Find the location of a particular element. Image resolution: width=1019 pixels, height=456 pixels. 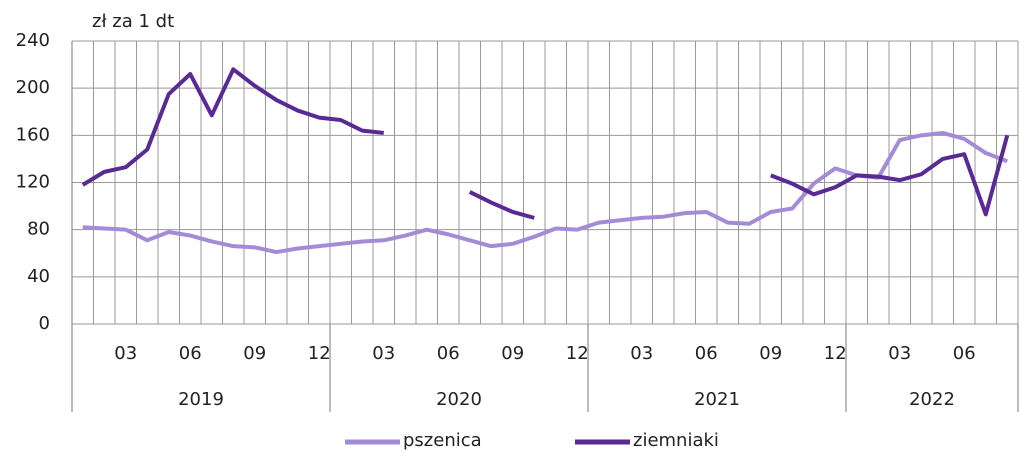

legend-label: pszenica is located at coordinates (442, 440).